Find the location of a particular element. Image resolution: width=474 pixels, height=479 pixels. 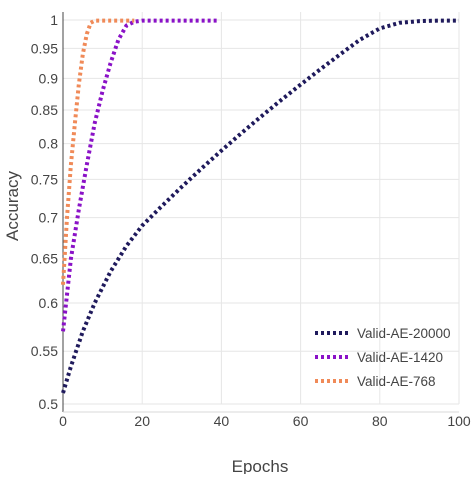

y-axis-label: Accuracy is located at coordinates (12, 206).